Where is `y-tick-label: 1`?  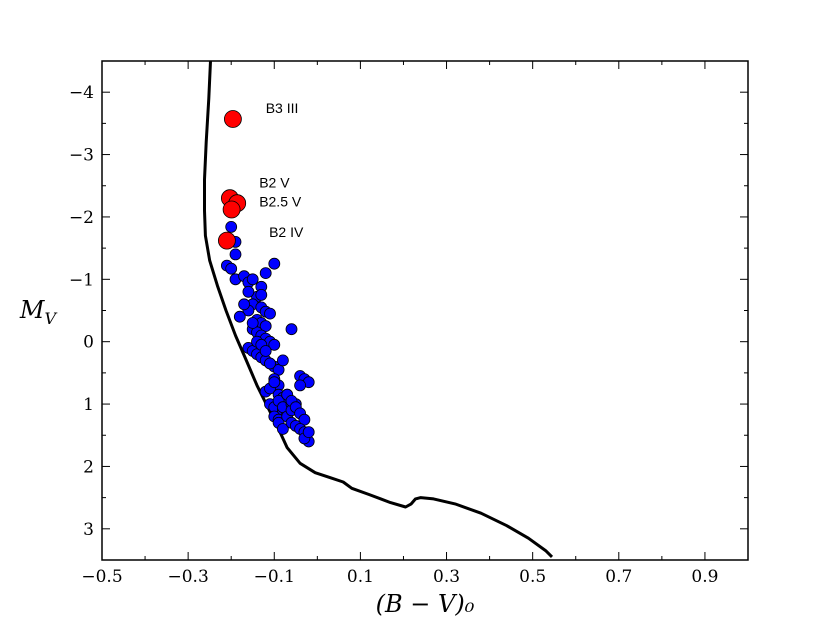
y-tick-label: 1 is located at coordinates (88, 405).